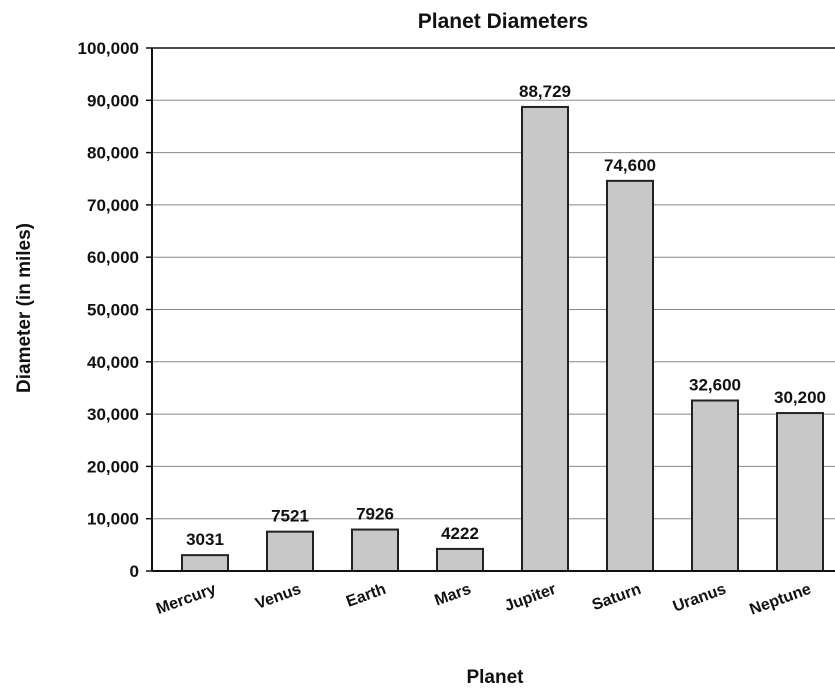  I want to click on y-tick-label: 30,000, so click(113, 414).